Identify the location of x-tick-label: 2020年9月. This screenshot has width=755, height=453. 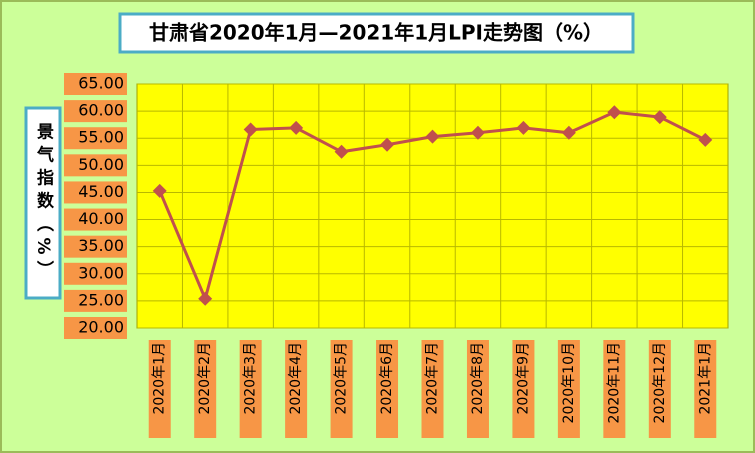
(523, 378).